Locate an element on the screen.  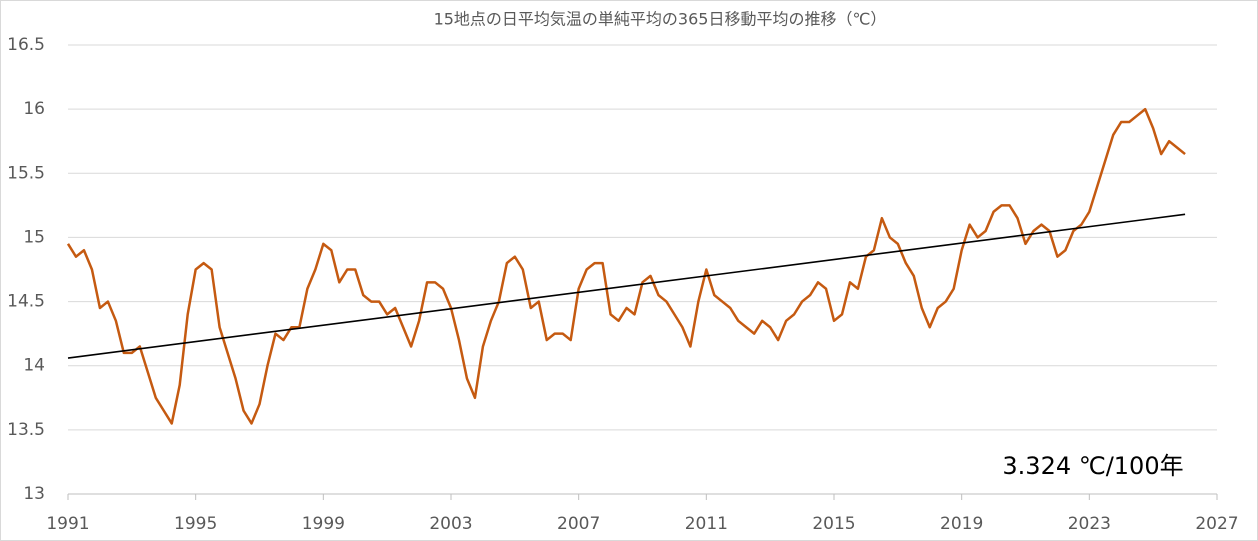
x-tick-label: 2027 is located at coordinates (1216, 524).